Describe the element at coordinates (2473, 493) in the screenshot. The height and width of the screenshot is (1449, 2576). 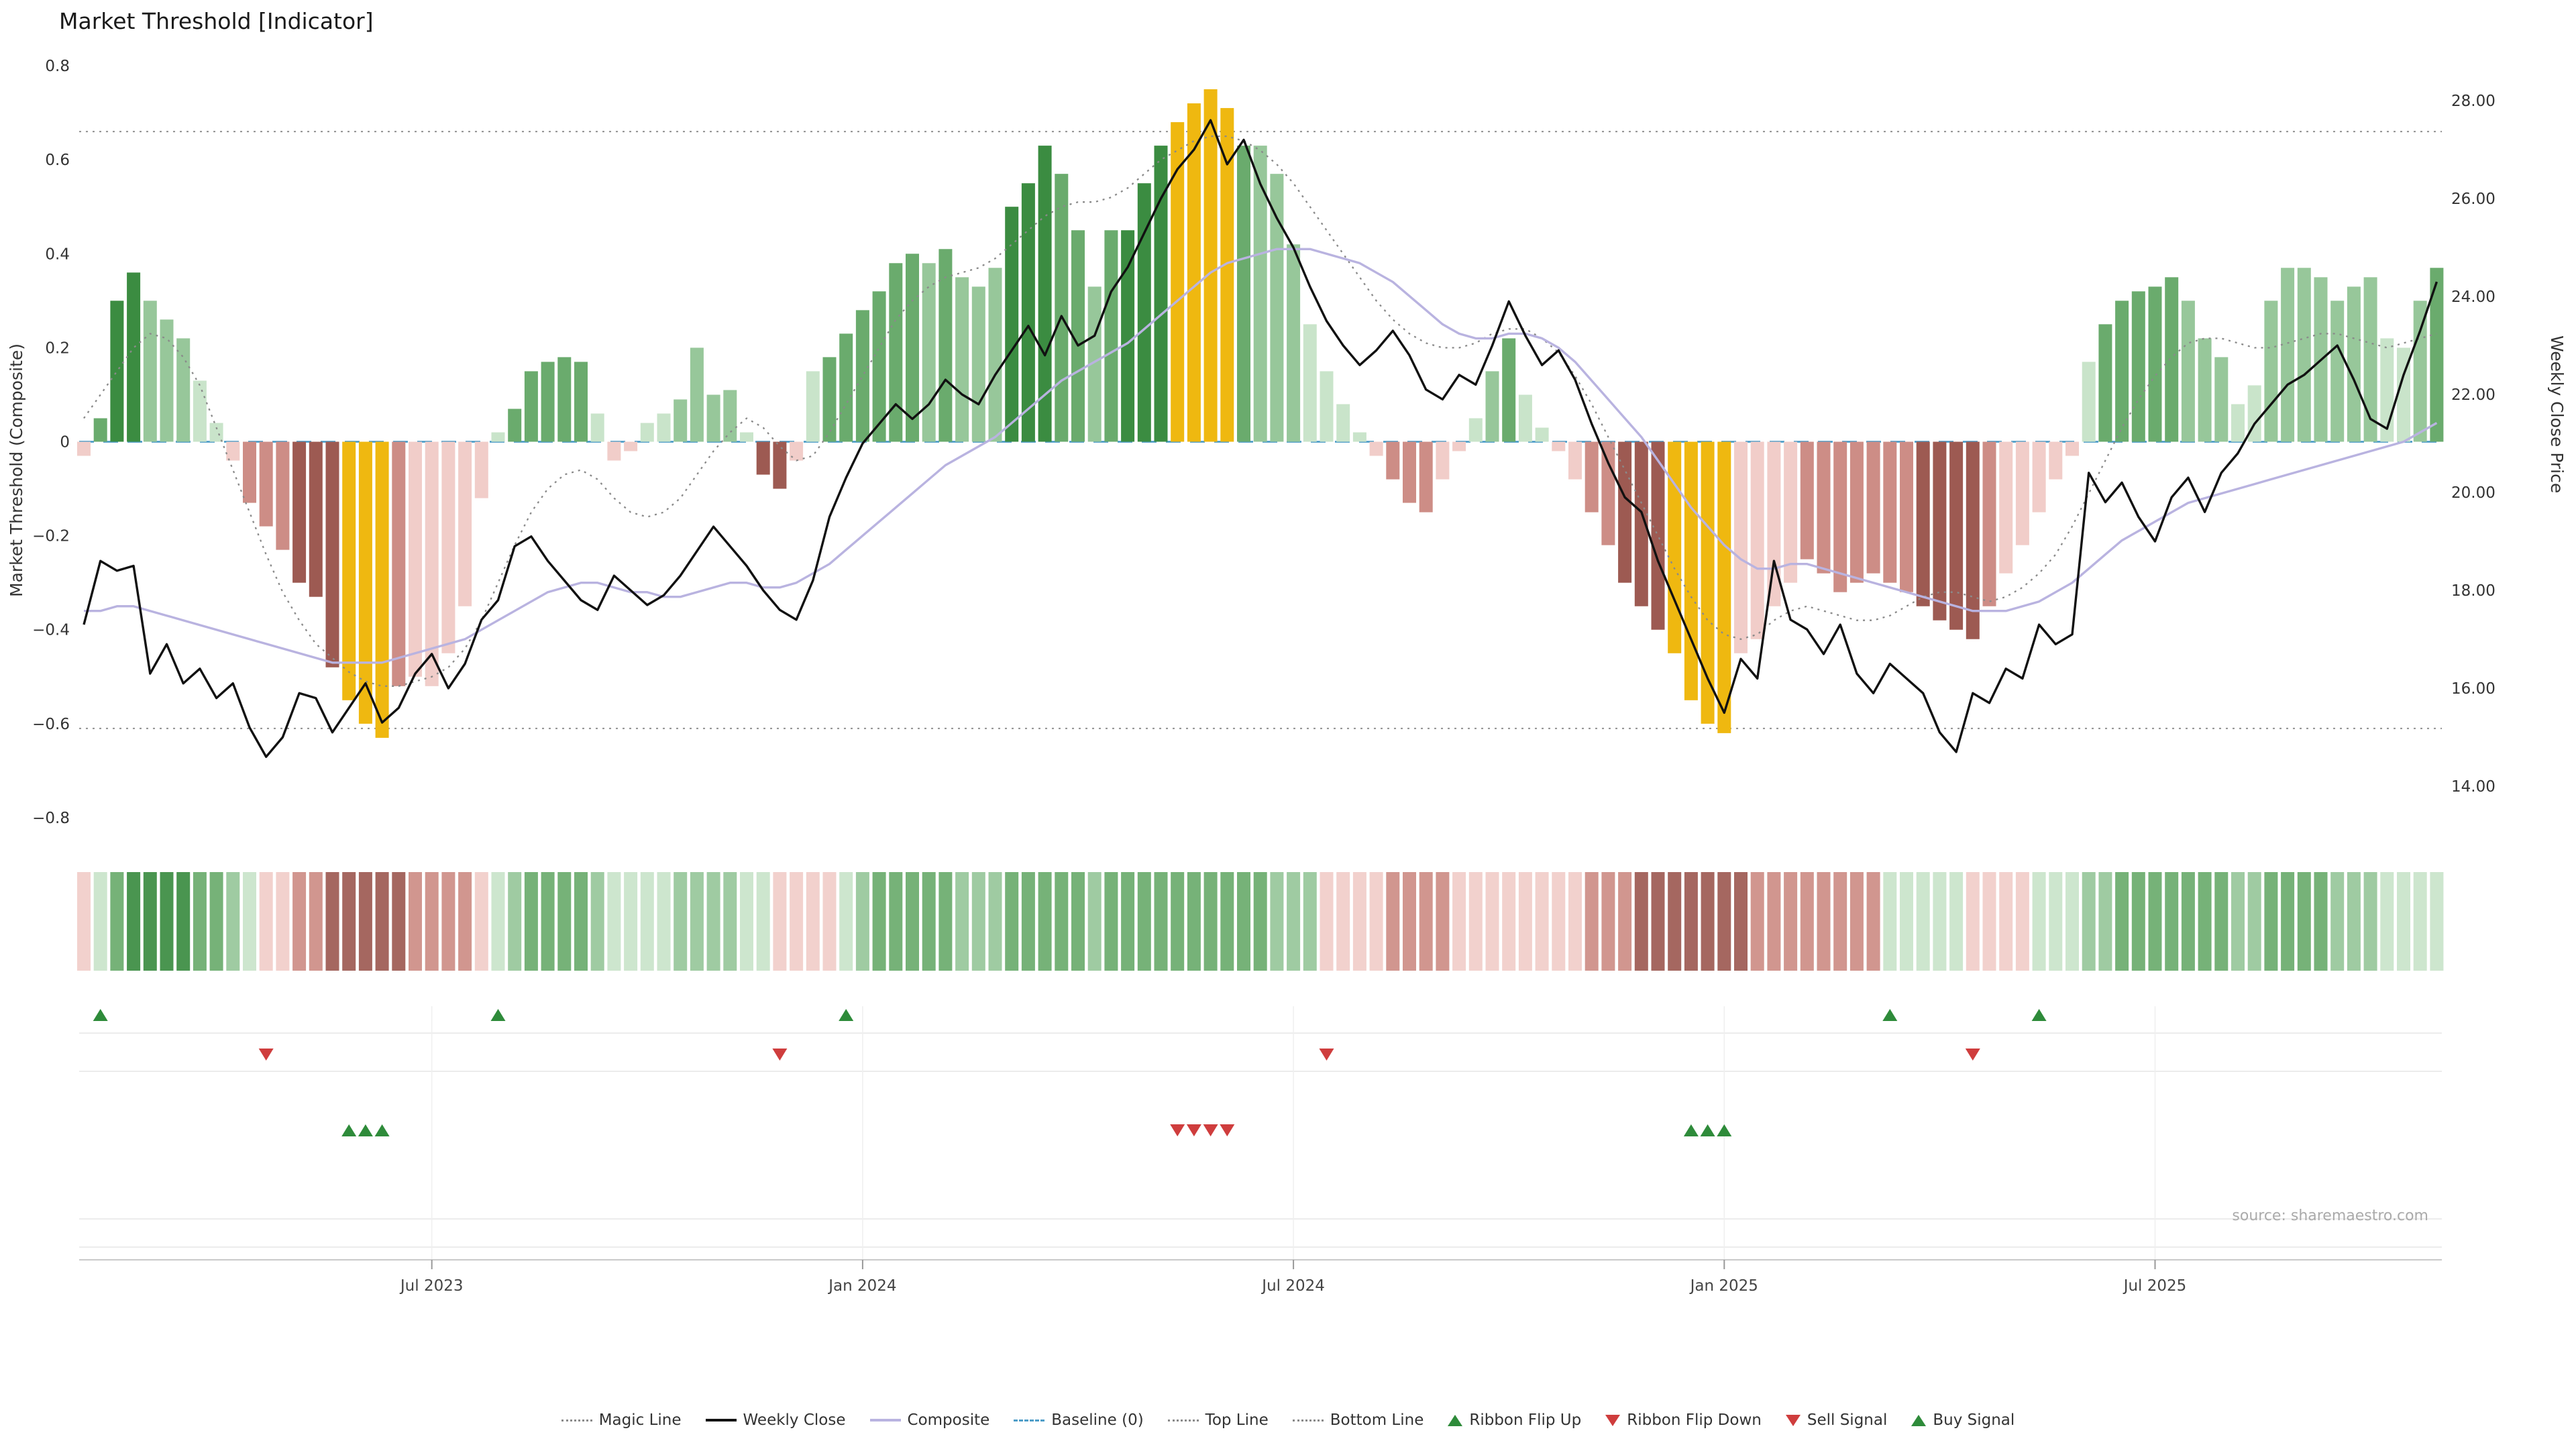
I see `right-axis-tick-label: 20.00` at that location.